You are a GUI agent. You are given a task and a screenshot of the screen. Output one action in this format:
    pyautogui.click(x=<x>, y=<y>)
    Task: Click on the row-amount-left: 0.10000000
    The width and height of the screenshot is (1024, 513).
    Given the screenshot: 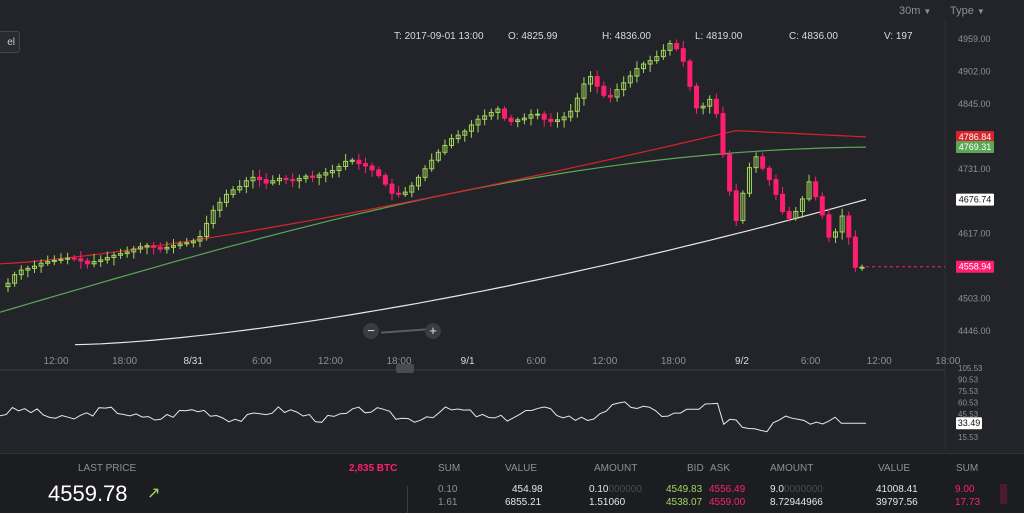 What is the action you would take?
    pyautogui.click(x=615, y=489)
    